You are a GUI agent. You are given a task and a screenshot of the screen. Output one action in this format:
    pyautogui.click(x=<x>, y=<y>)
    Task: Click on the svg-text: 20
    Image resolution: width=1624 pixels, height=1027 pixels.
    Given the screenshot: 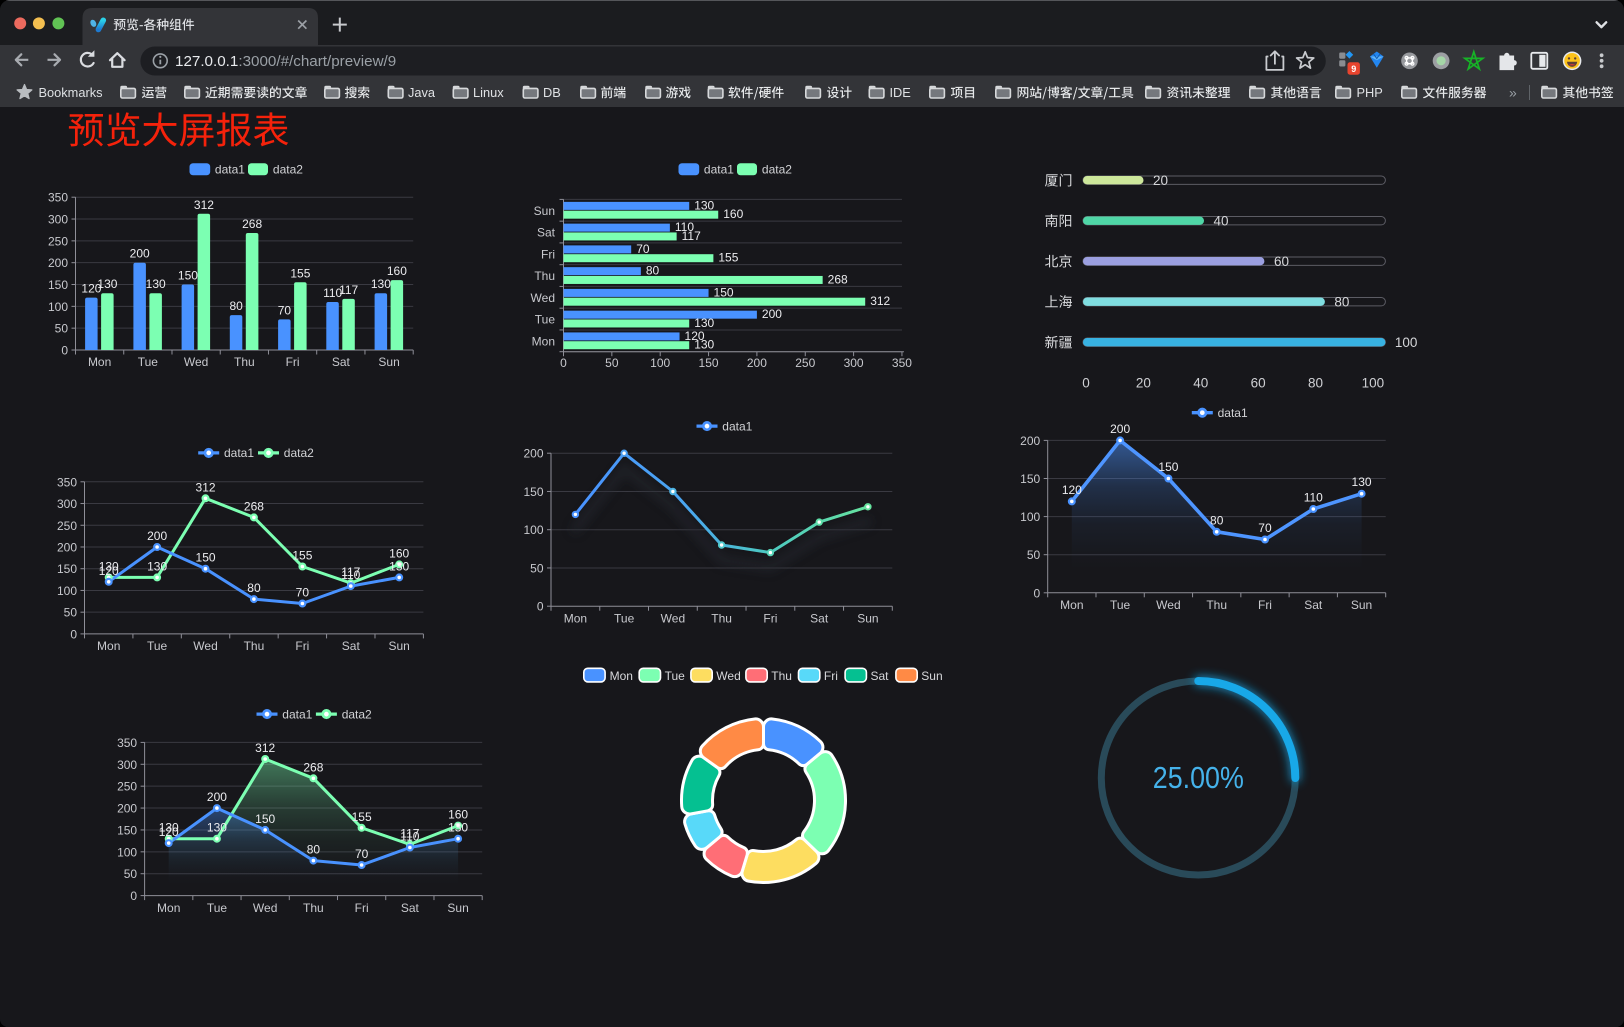 What is the action you would take?
    pyautogui.click(x=1160, y=180)
    